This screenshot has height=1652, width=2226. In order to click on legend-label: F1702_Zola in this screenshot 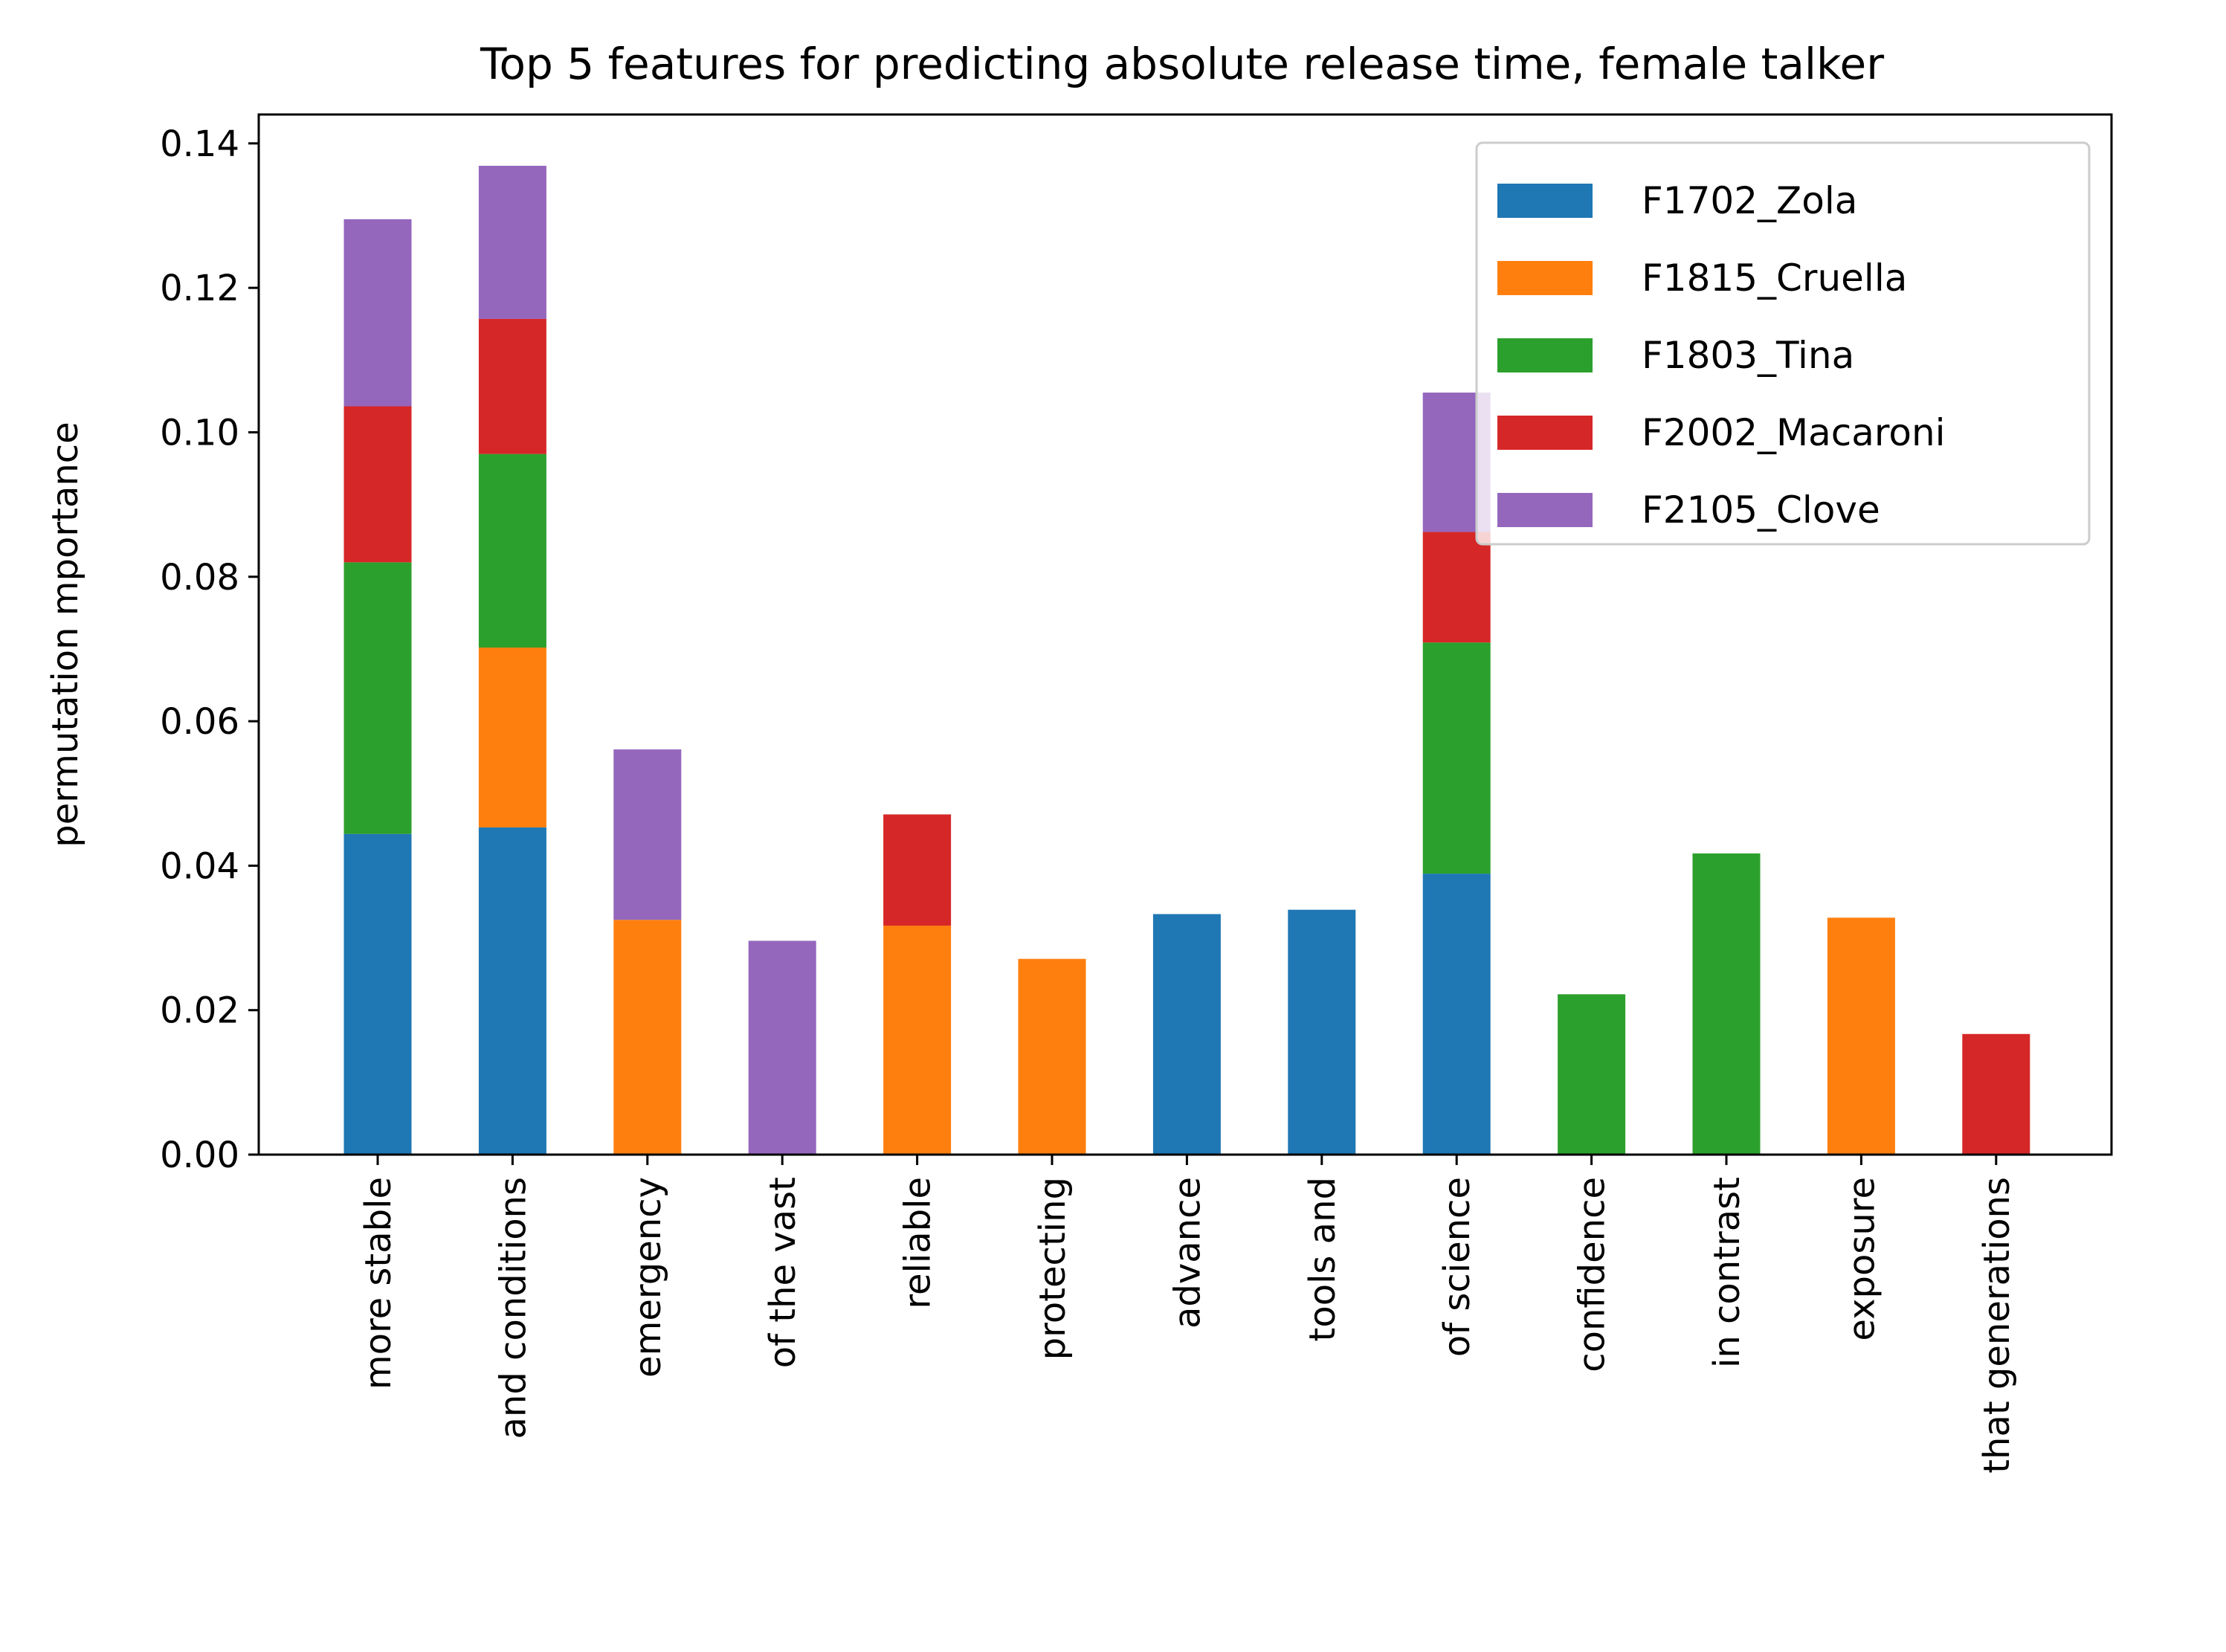, I will do `click(1749, 200)`.